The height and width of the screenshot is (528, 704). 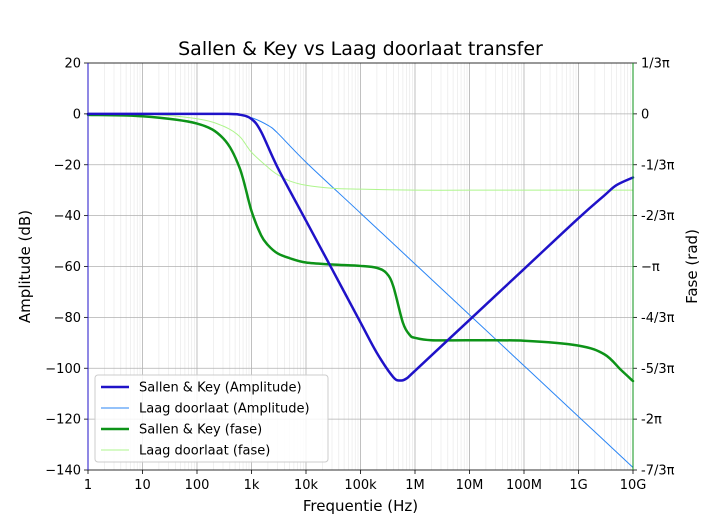 I want to click on legend-label: Laag doorlaat (fase), so click(x=204, y=451).